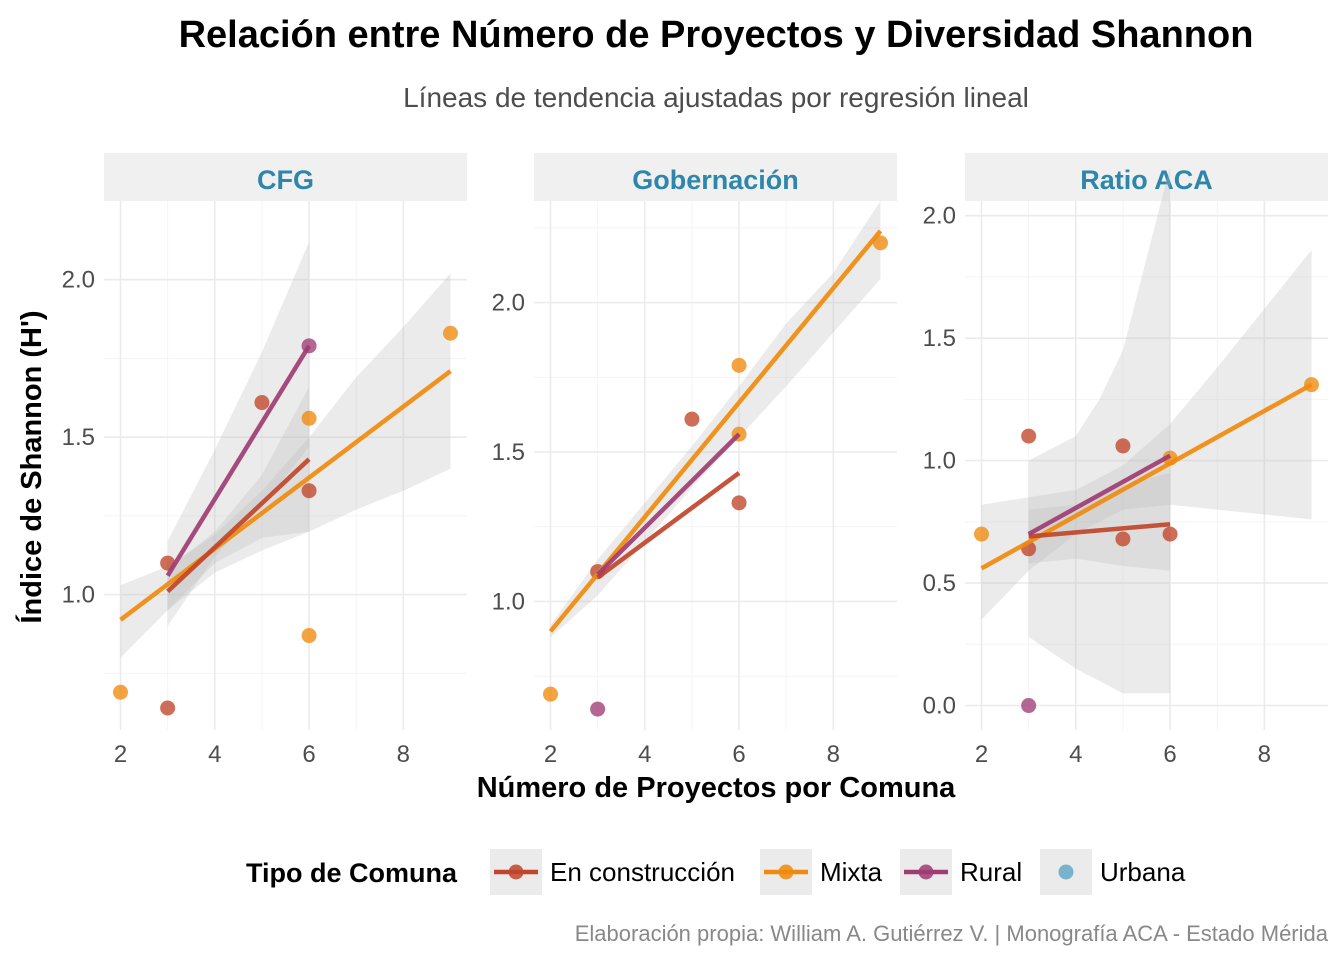  Describe the element at coordinates (1143, 872) in the screenshot. I see `legend-label: Urbana` at that location.